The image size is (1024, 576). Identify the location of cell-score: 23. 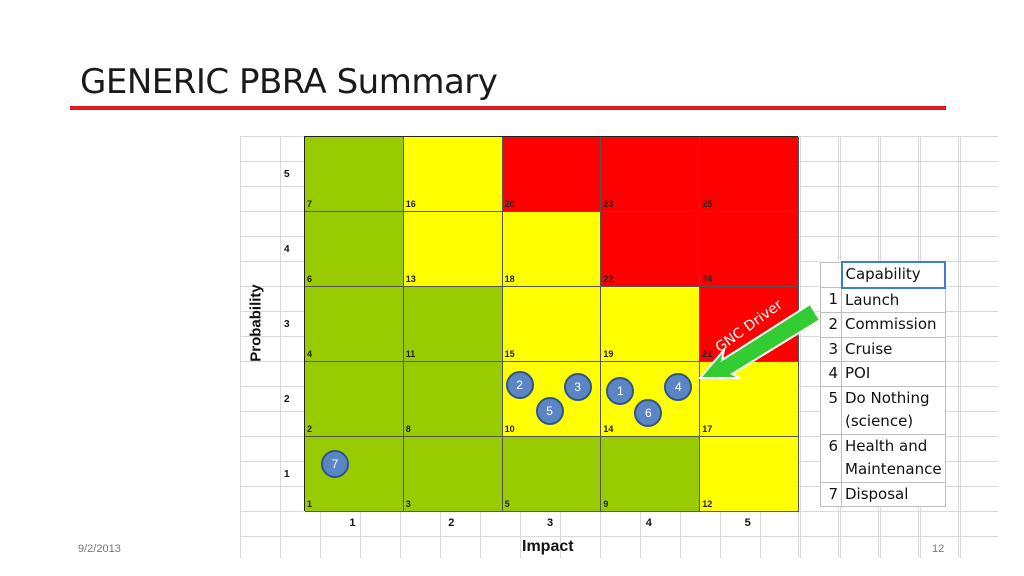
(608, 204).